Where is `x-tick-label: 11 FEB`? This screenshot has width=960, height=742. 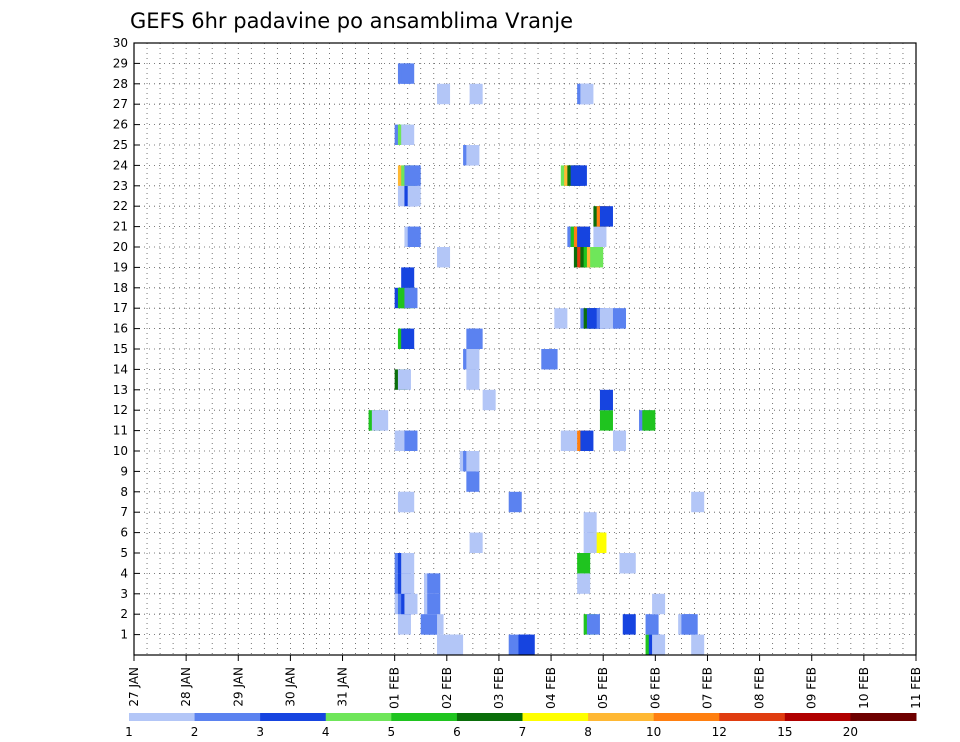 x-tick-label: 11 FEB is located at coordinates (916, 688).